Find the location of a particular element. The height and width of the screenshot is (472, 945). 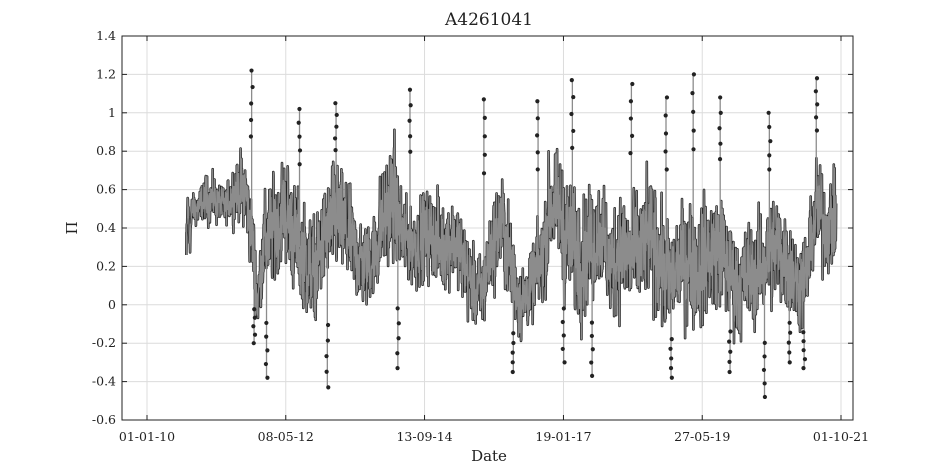

y-axis-label: Π is located at coordinates (72, 227).